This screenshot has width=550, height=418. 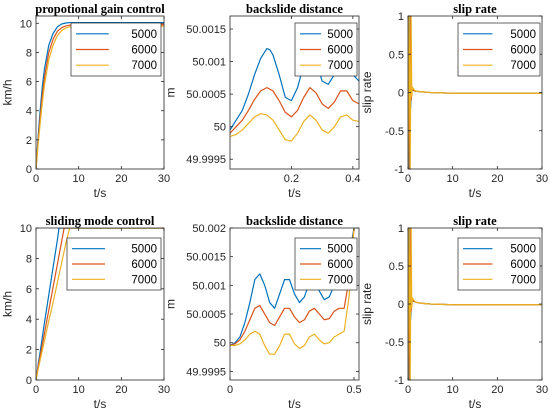 I want to click on y-tick-label: 50.002, so click(x=209, y=229).